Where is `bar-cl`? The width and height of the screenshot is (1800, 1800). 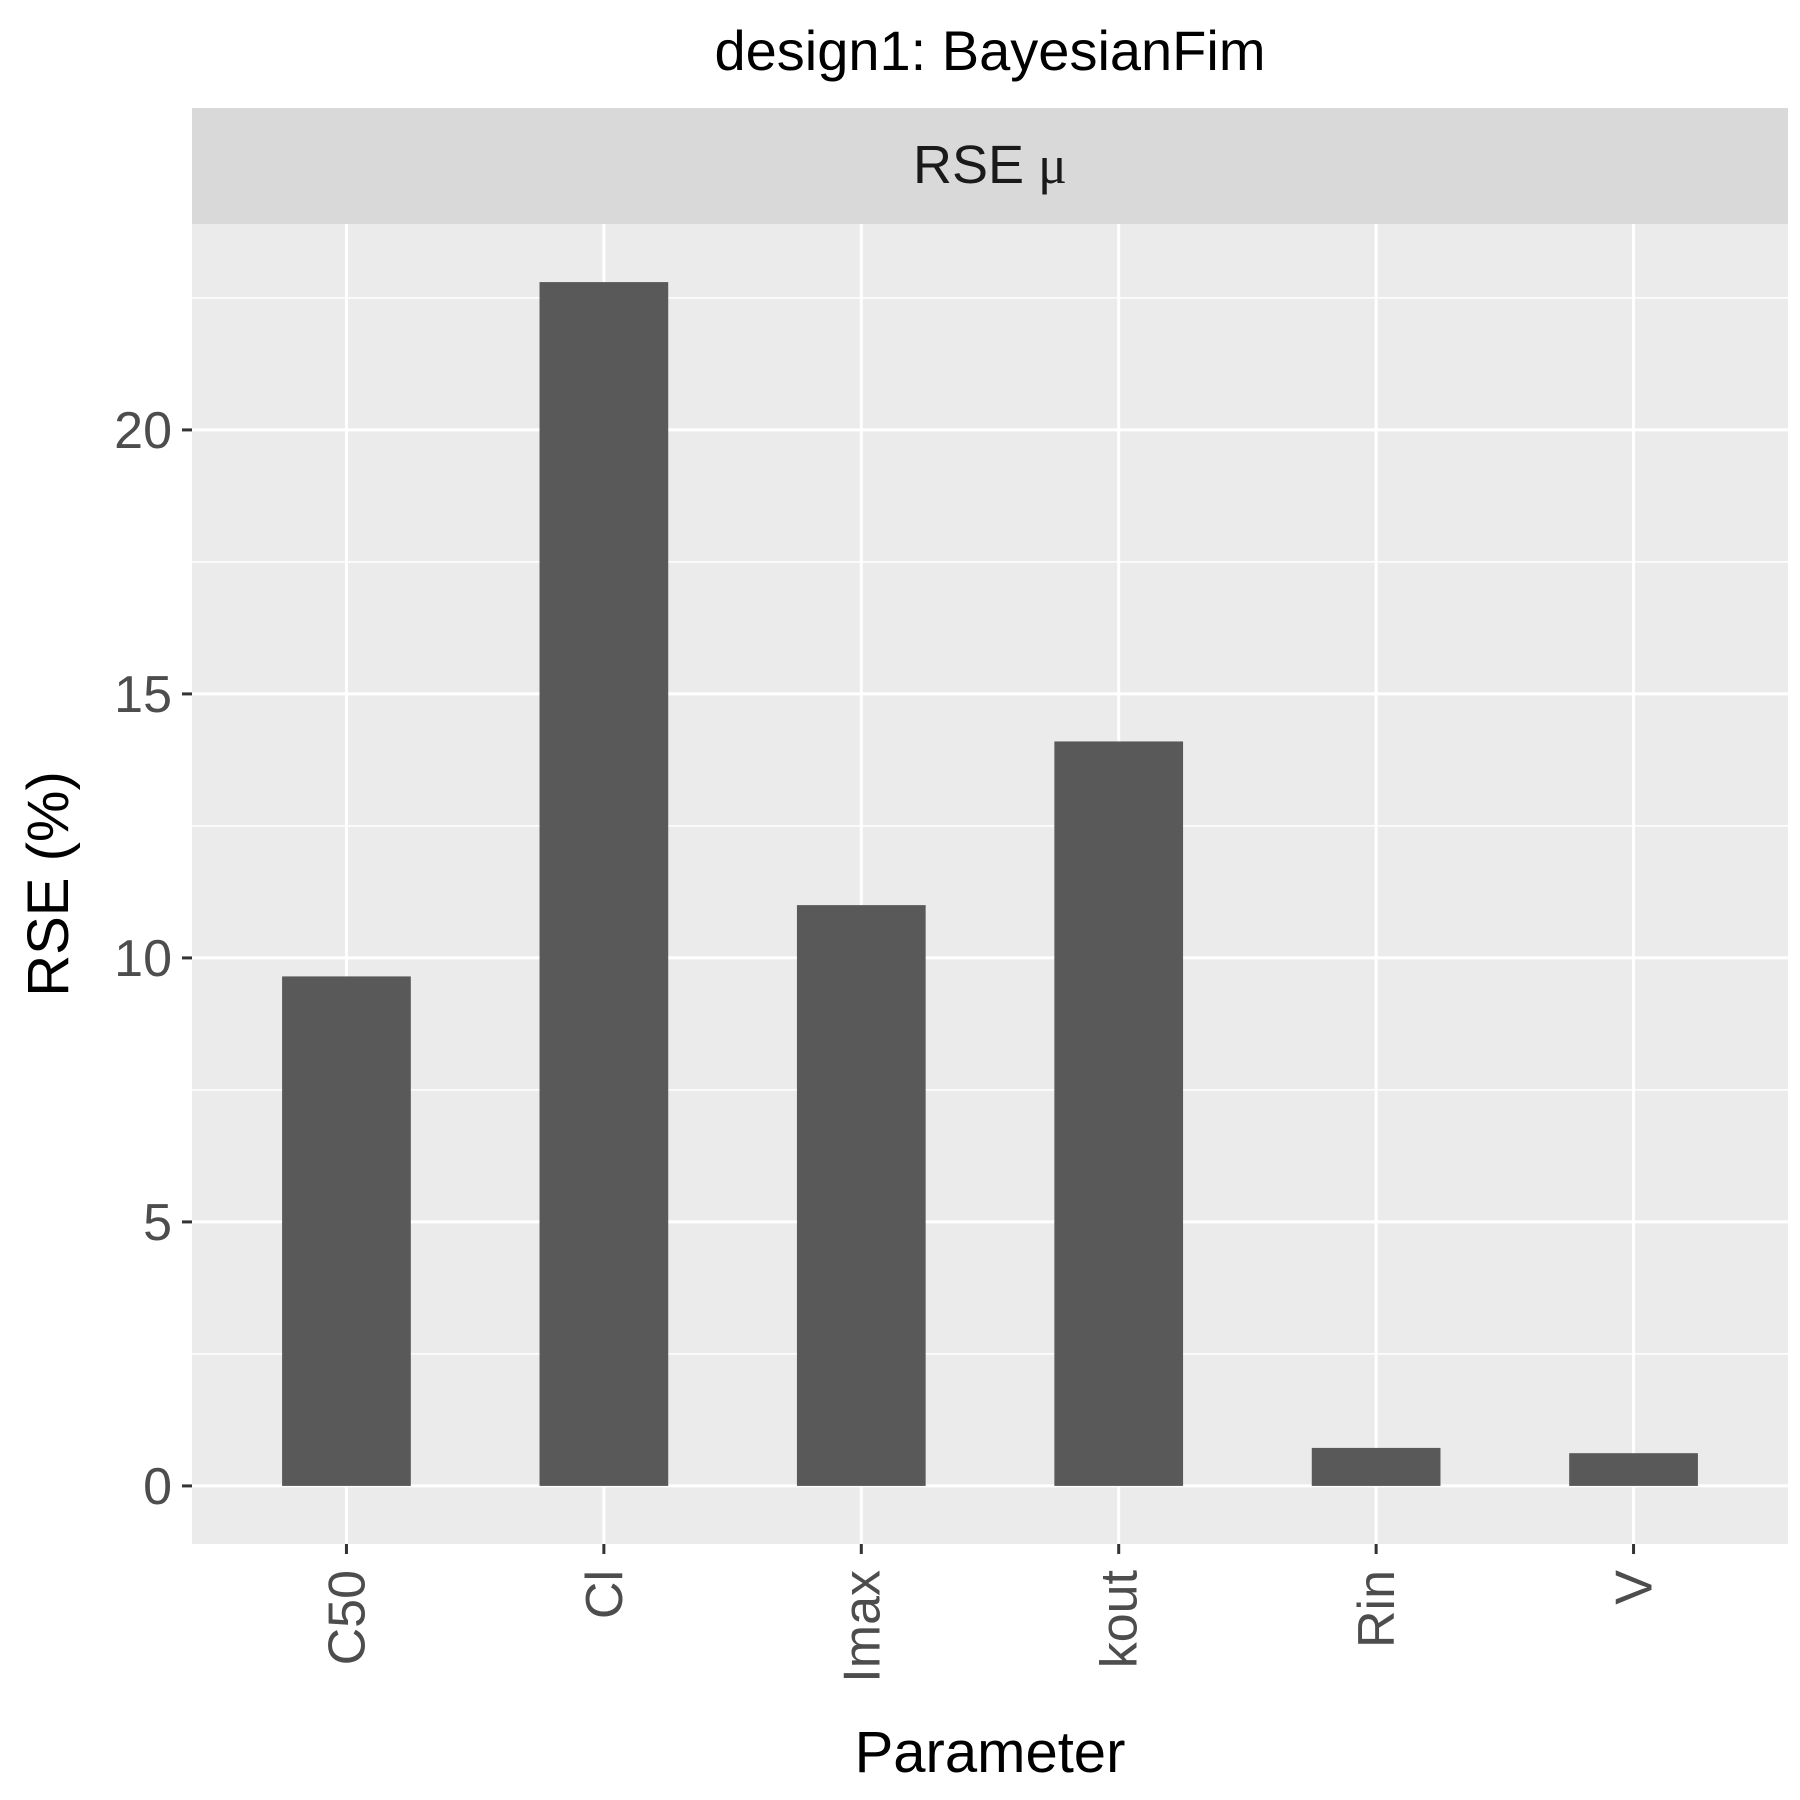
bar-cl is located at coordinates (604, 884).